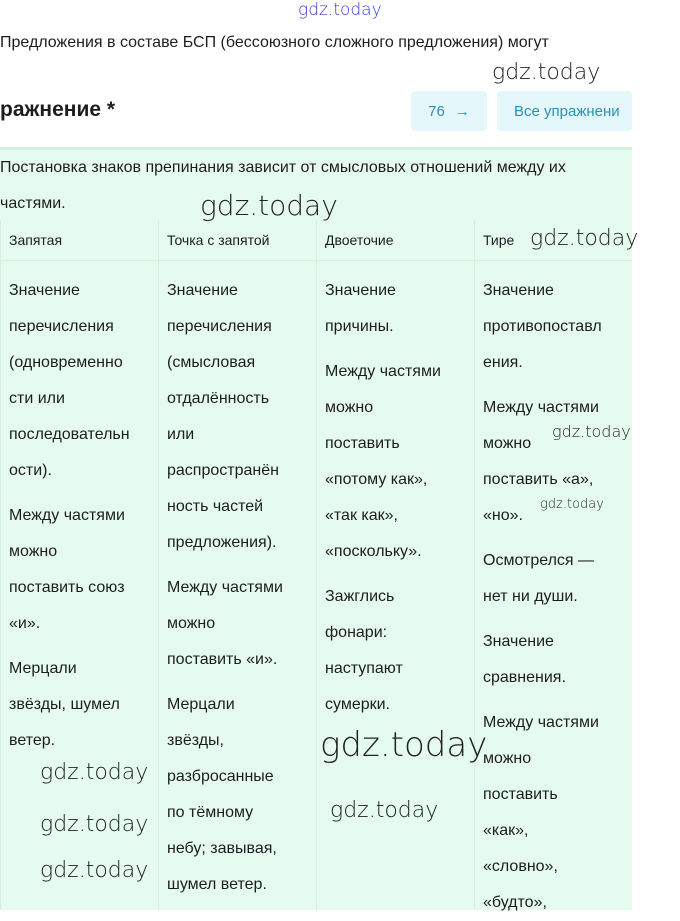  Describe the element at coordinates (564, 111) in the screenshot. I see `all-exercises-button: Все упражнени` at that location.